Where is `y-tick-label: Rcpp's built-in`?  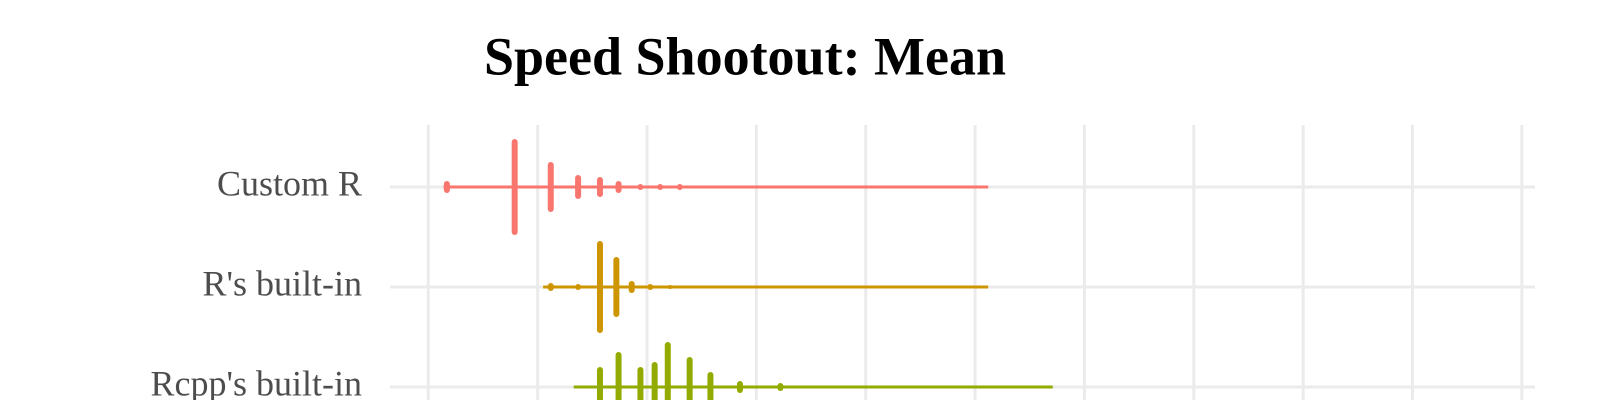 y-tick-label: Rcpp's built-in is located at coordinates (256, 381).